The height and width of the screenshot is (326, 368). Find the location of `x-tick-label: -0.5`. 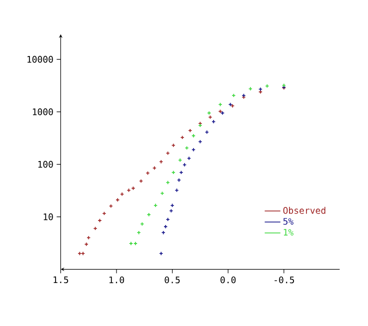

x-tick-label: -0.5 is located at coordinates (284, 280).